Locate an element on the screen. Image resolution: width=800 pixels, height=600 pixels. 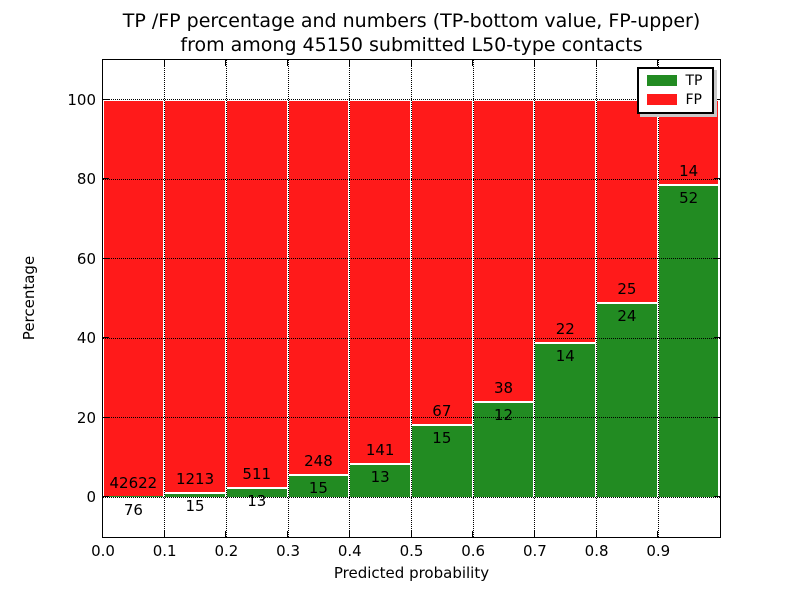
tp-count-label: 52 is located at coordinates (689, 197).